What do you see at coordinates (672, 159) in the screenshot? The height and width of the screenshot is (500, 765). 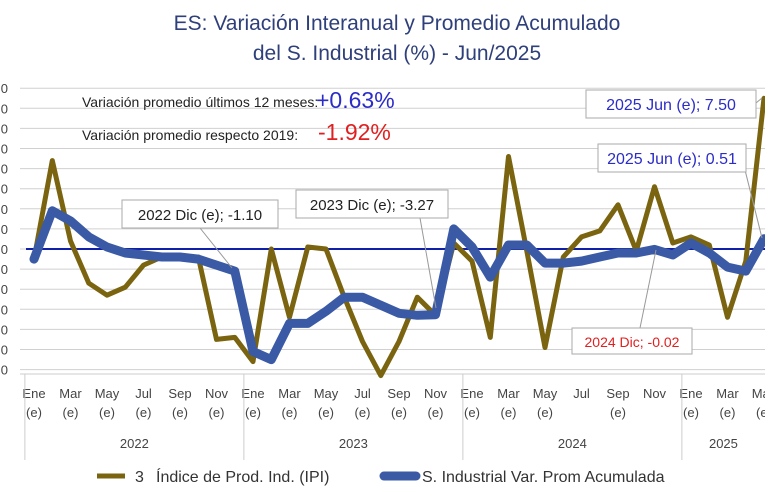 I see `callout-2025-prom-text: 2025 Jun (e); 0.51` at bounding box center [672, 159].